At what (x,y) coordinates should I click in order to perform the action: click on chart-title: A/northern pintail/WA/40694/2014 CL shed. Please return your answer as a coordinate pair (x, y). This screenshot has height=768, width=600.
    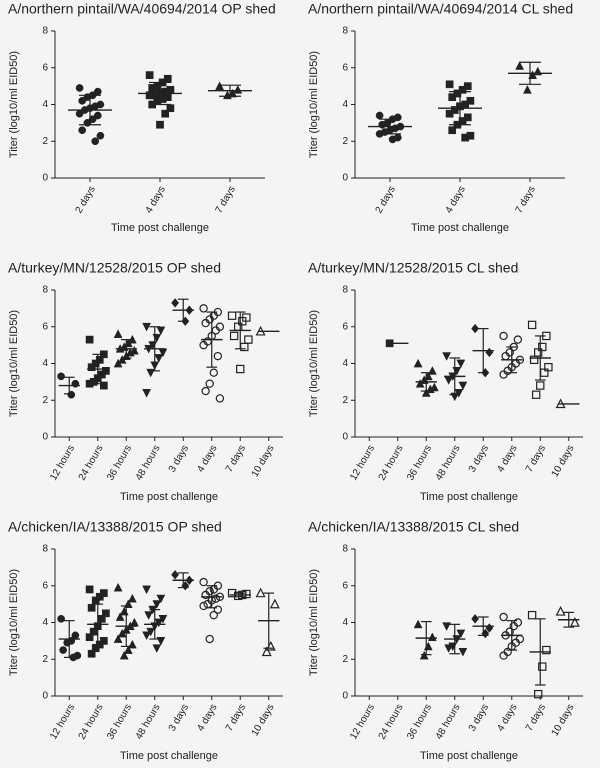
    Looking at the image, I should click on (440, 9).